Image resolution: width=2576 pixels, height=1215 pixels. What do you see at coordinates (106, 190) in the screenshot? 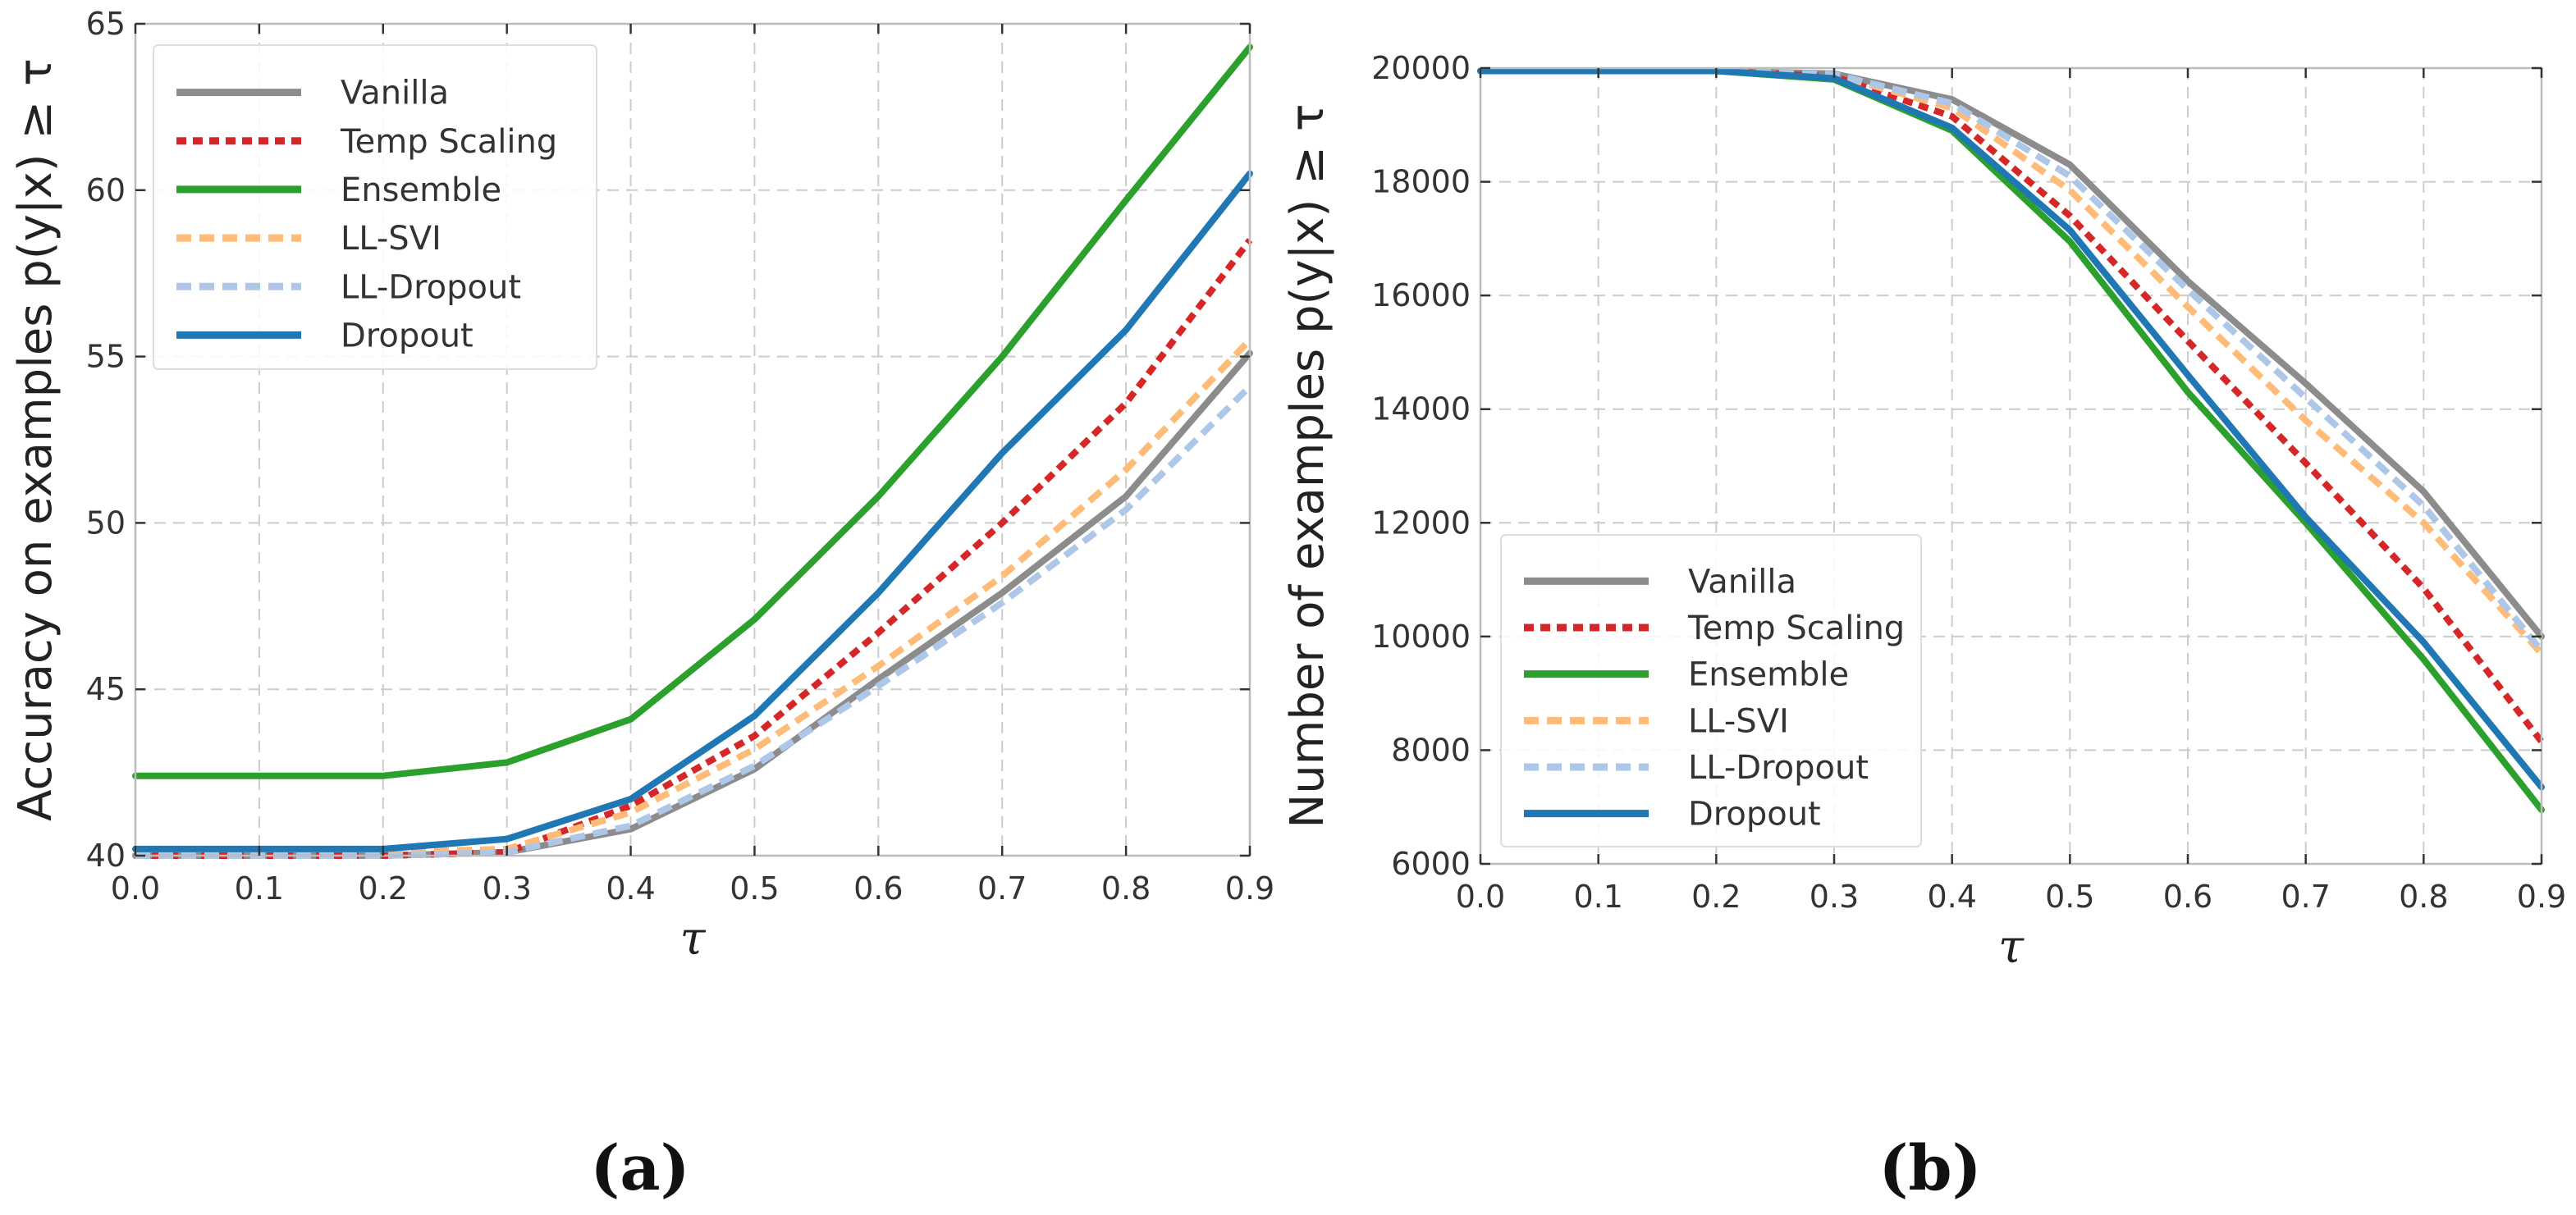
I see `y-tick-label: 60` at bounding box center [106, 190].